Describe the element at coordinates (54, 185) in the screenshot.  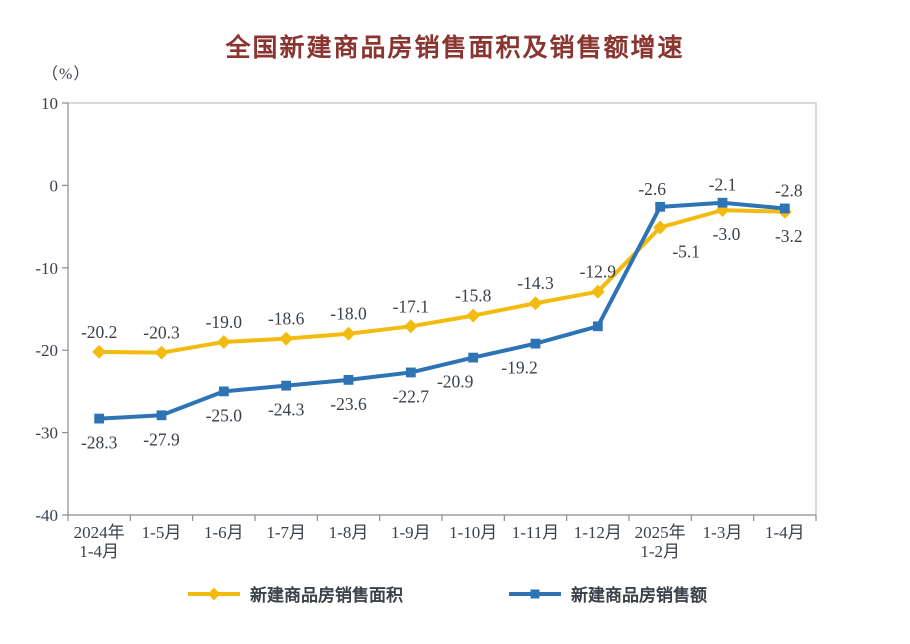
I see `y-tick-label: 0` at that location.